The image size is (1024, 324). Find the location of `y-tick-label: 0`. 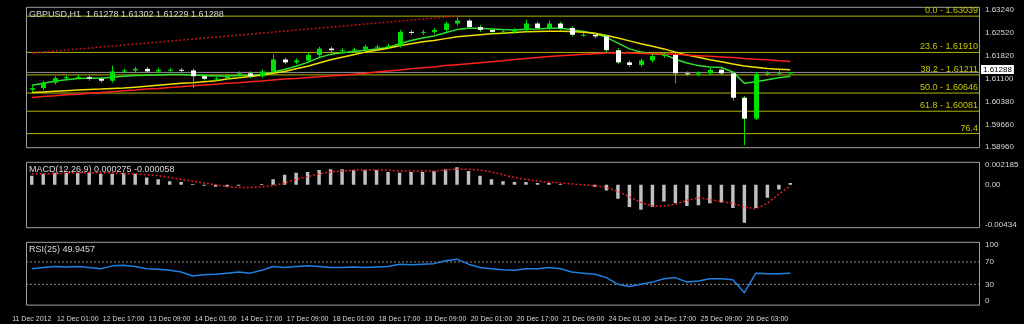

y-tick-label: 0 is located at coordinates (987, 301).